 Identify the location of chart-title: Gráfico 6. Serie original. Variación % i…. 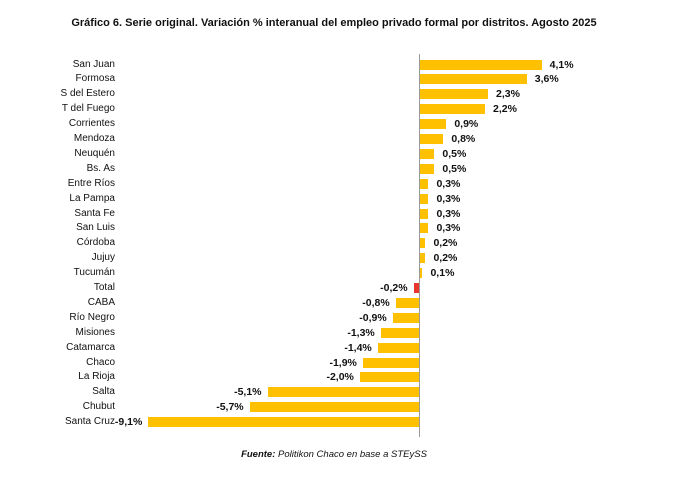
(334, 23).